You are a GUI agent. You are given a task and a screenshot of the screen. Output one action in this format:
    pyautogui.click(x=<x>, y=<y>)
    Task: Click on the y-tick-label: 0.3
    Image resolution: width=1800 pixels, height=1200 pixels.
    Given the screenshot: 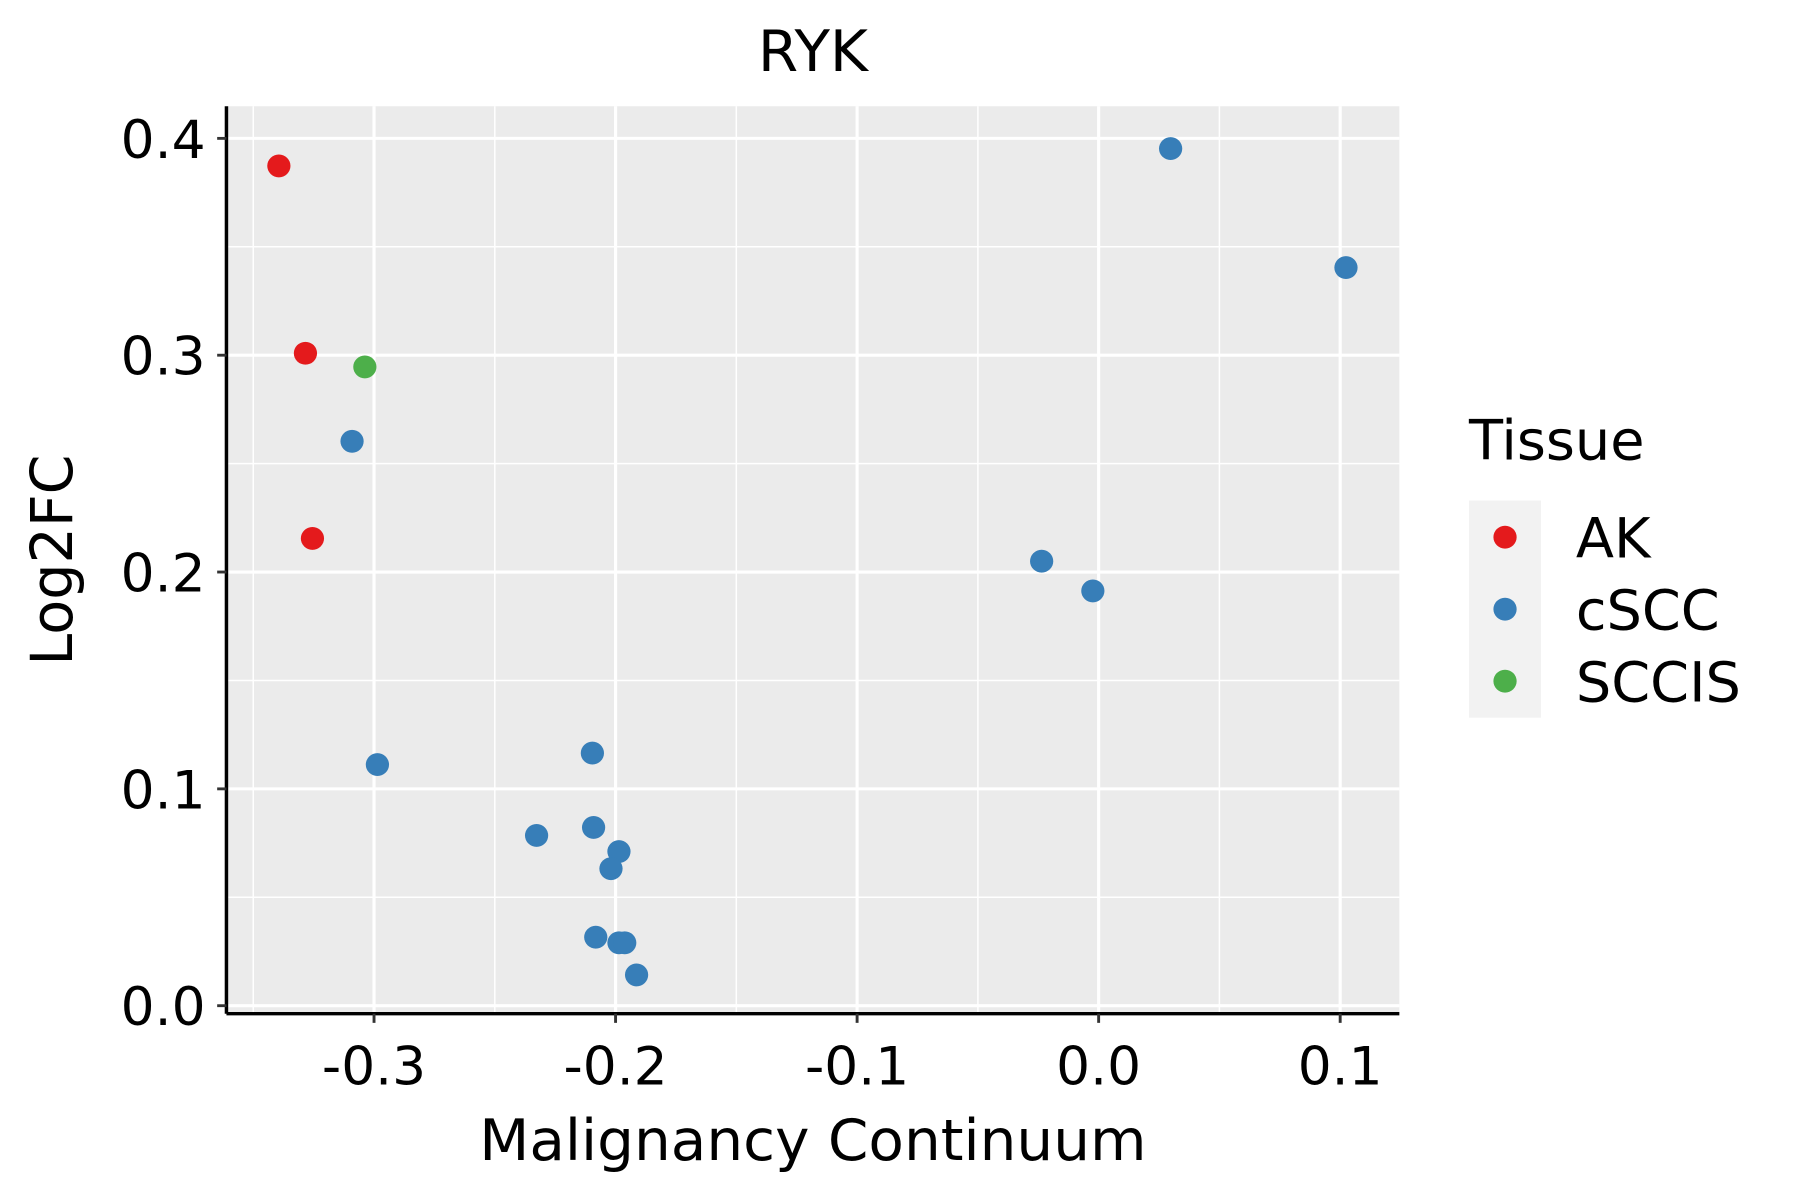 What is the action you would take?
    pyautogui.click(x=163, y=357)
    